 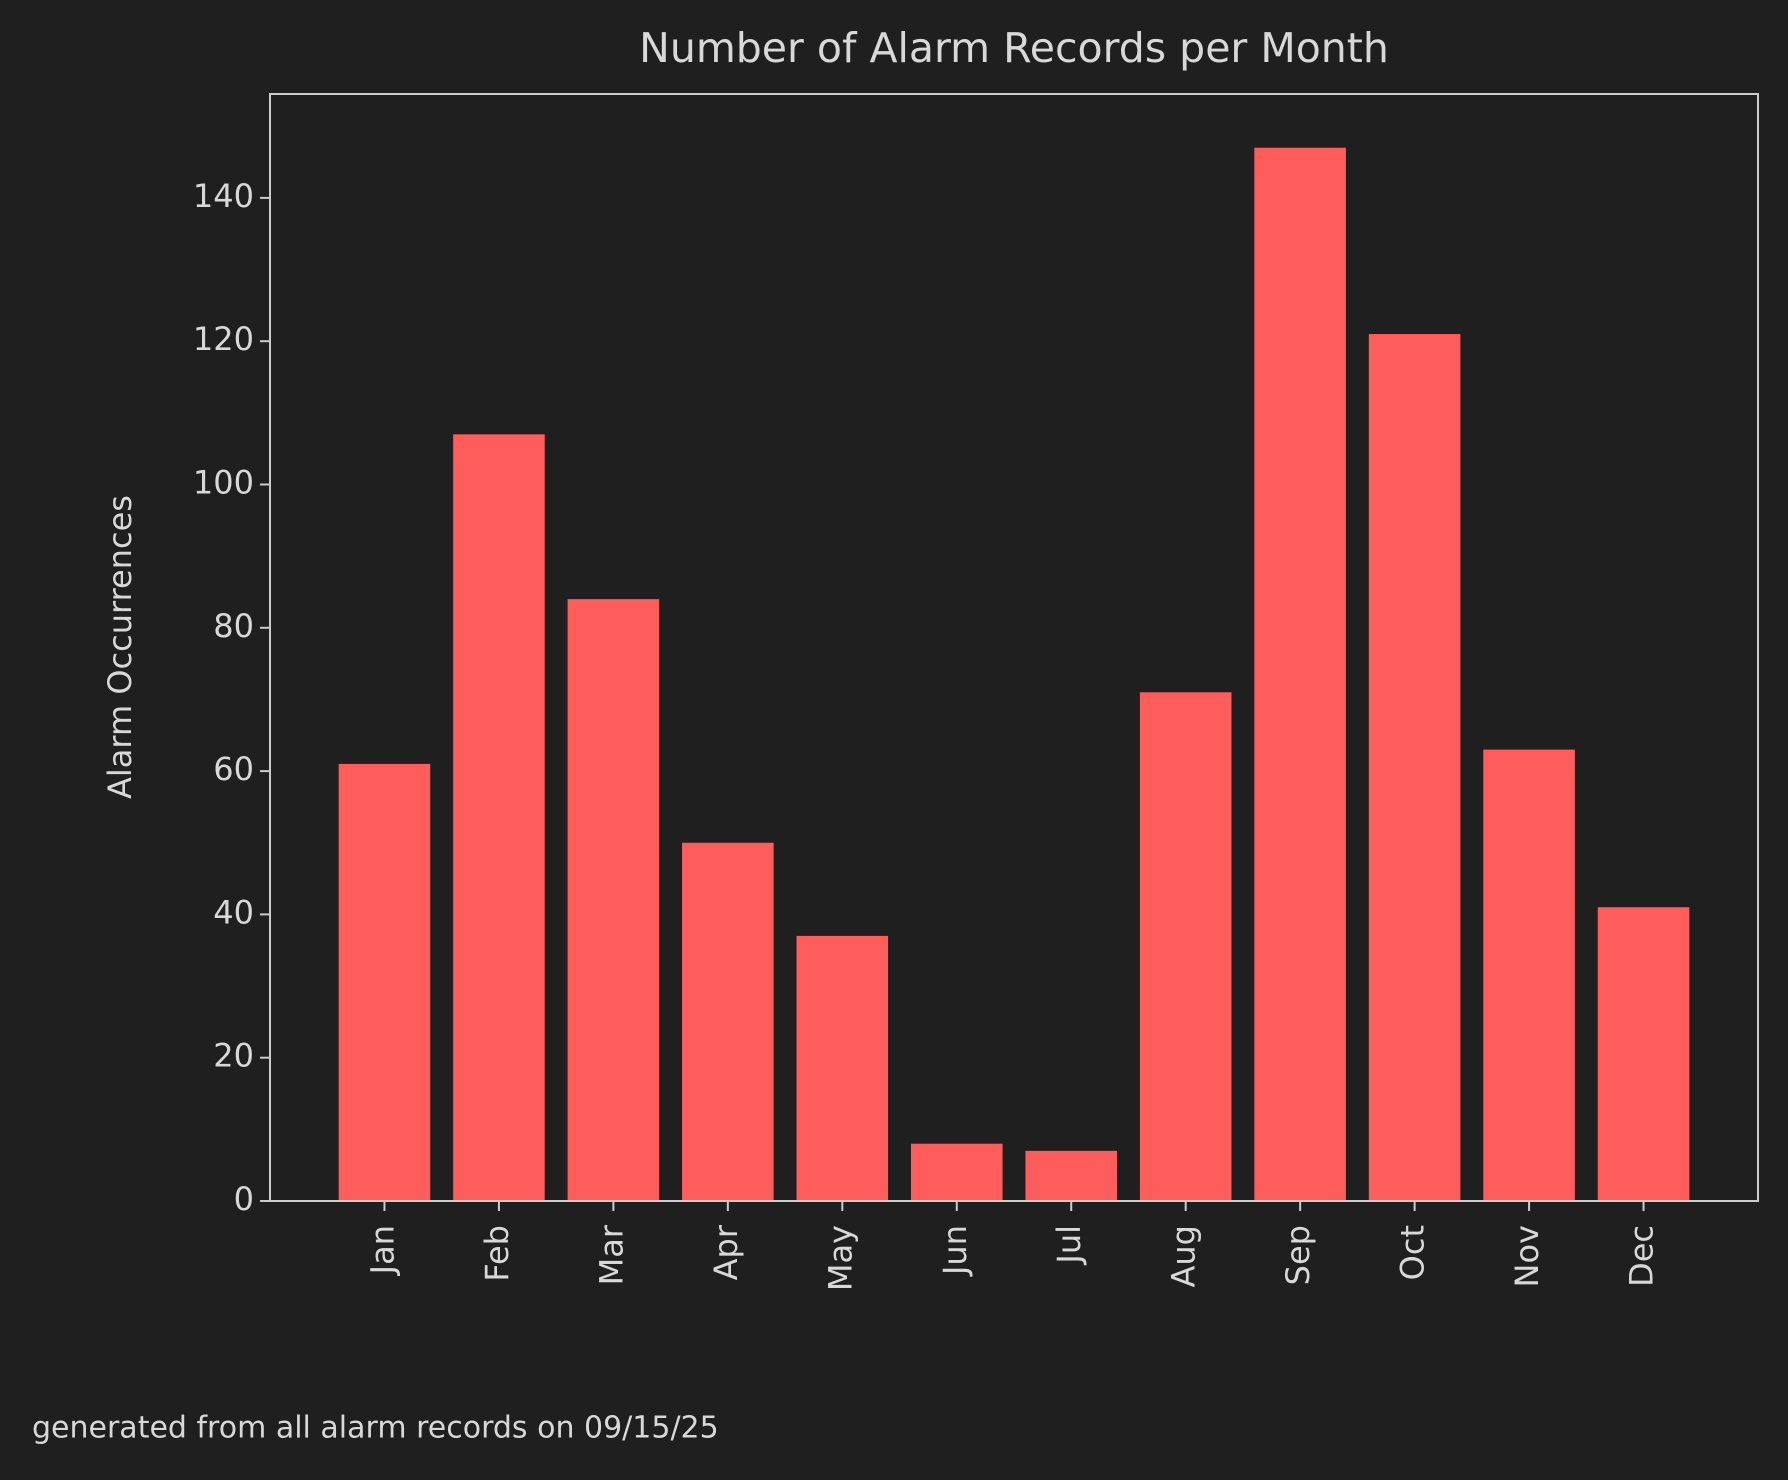 I want to click on x-tick-label: Apr, so click(x=726, y=1252).